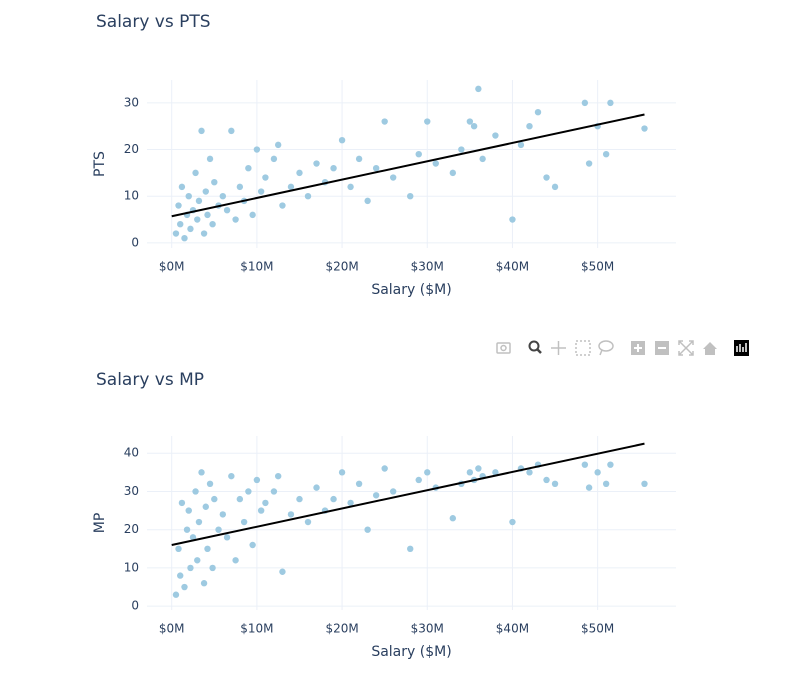 The image size is (800, 684). What do you see at coordinates (741, 348) in the screenshot?
I see `plotly-logo` at bounding box center [741, 348].